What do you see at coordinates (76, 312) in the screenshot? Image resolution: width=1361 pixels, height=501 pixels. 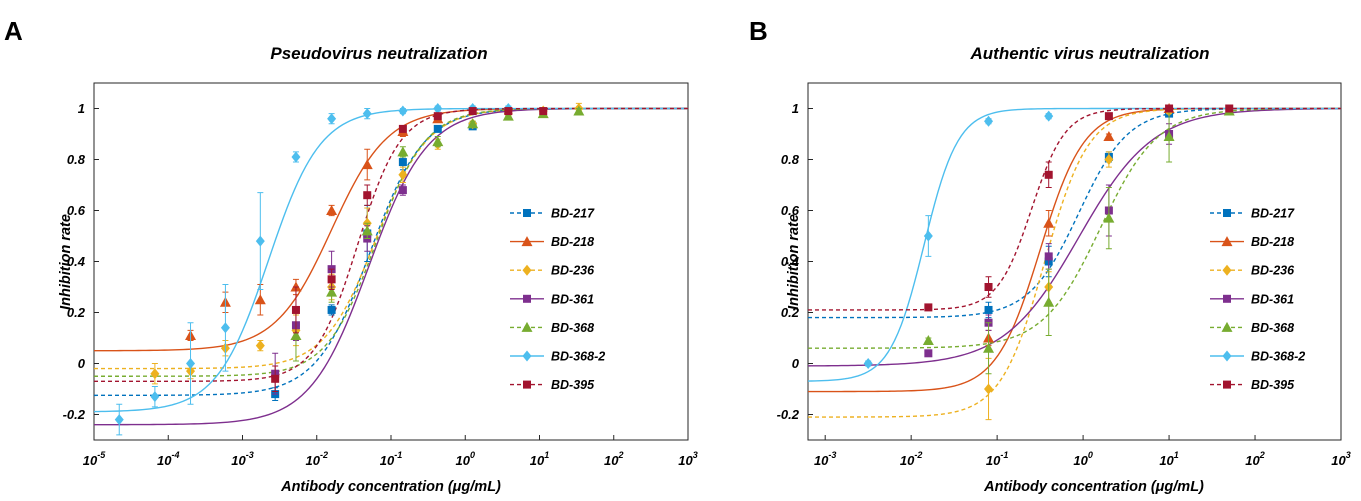 I see `panel-a-y-tick-label: 0.2` at bounding box center [76, 312].